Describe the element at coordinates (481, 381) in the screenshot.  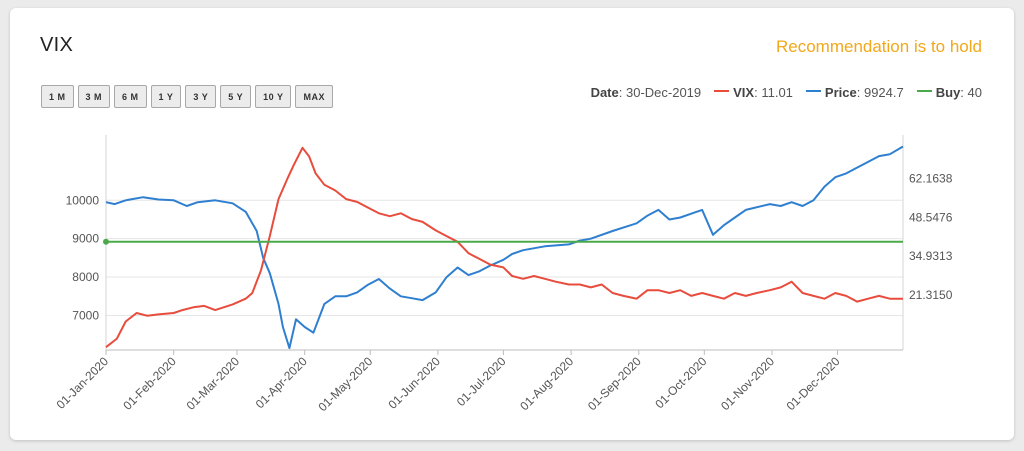
I see `x-tick-label: 01-Jul-2020` at that location.